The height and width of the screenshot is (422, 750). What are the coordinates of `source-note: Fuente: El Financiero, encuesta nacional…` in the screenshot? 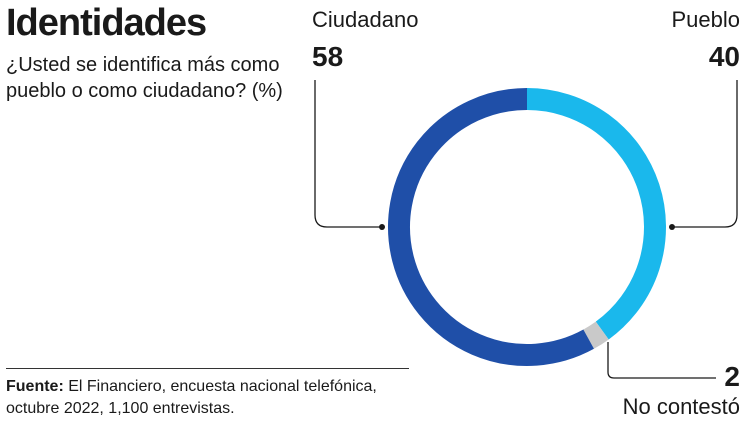 It's located at (216, 398).